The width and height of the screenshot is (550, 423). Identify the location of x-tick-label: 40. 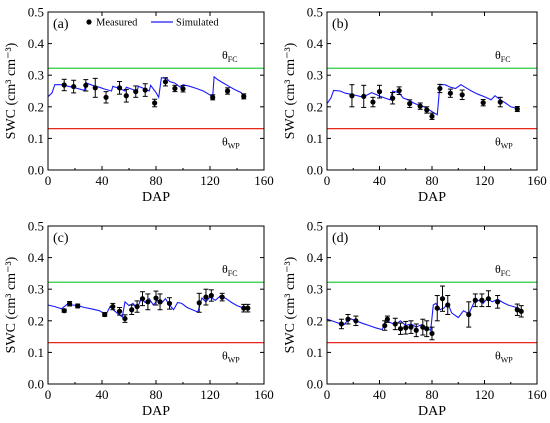
(379, 394).